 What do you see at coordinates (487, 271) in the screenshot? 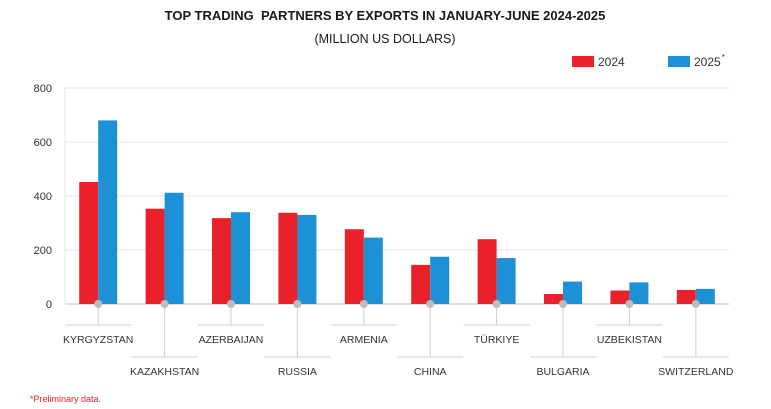
I see `bar-2024-türkiye` at bounding box center [487, 271].